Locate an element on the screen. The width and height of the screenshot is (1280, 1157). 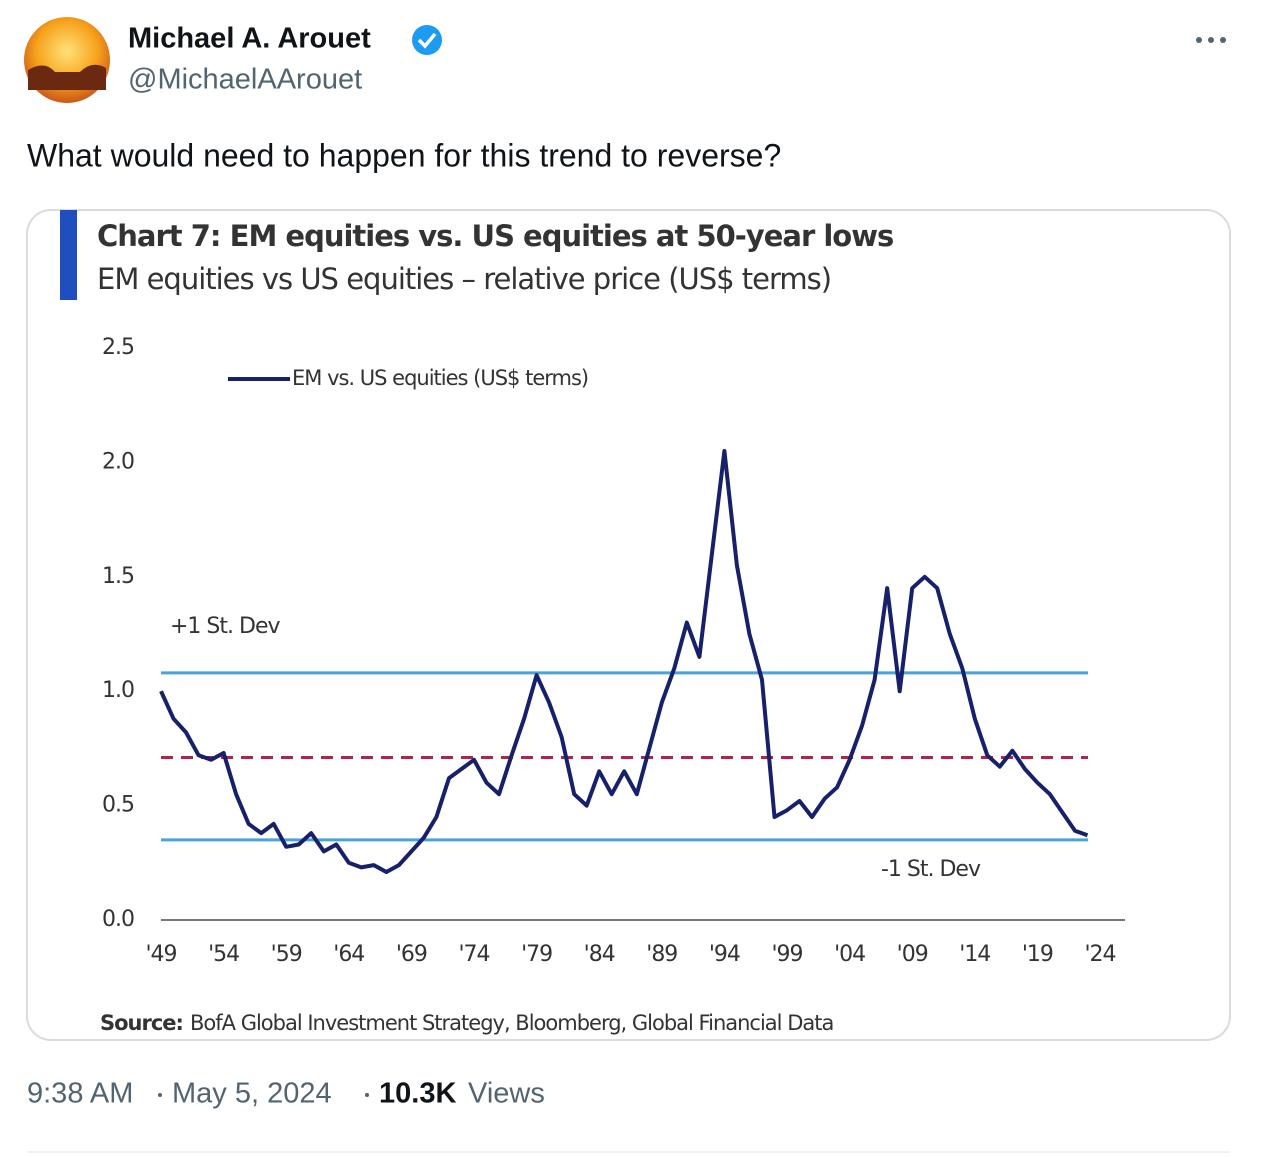
reference-label: +1 St. Dev is located at coordinates (225, 626).